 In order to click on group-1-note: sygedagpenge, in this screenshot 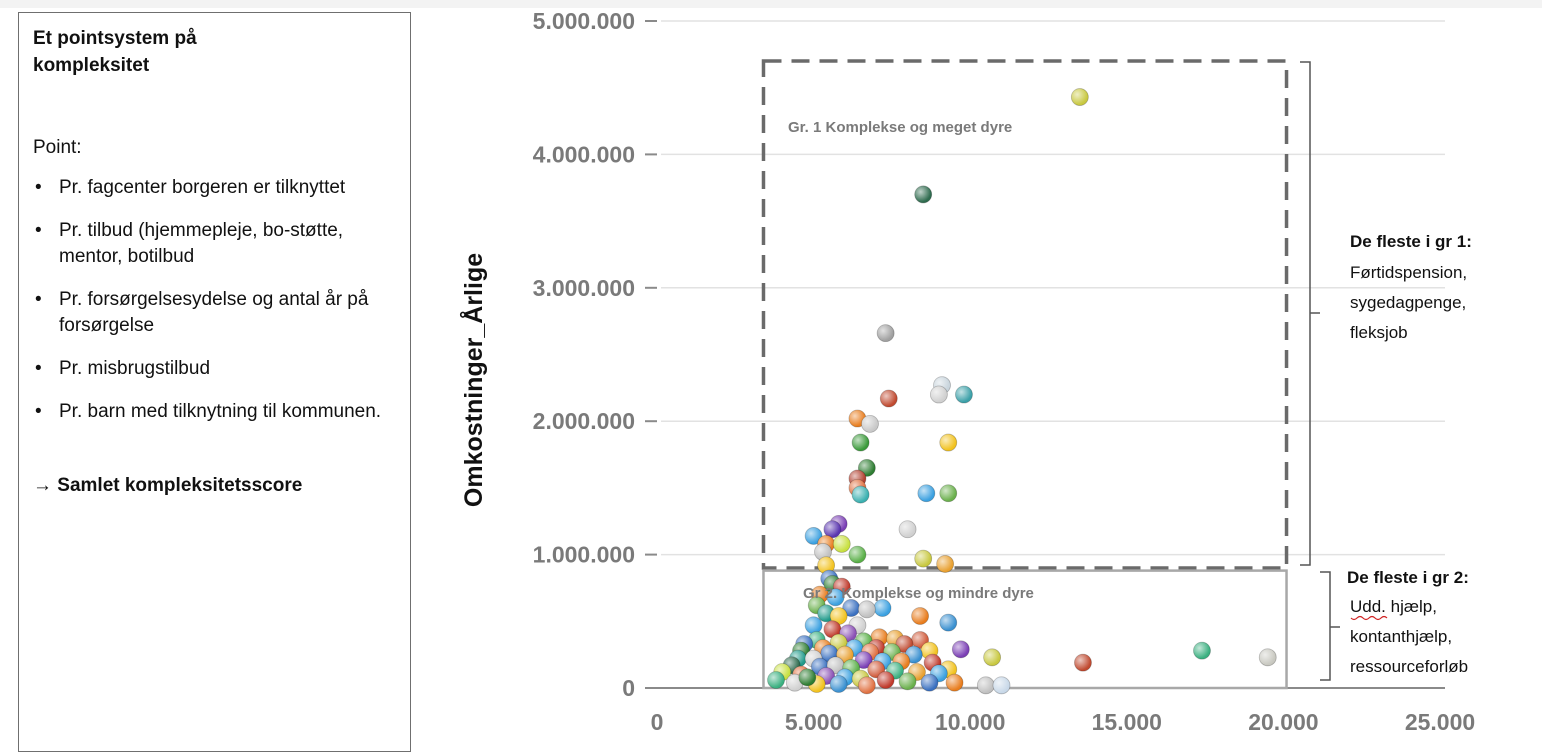, I will do `click(1408, 302)`.